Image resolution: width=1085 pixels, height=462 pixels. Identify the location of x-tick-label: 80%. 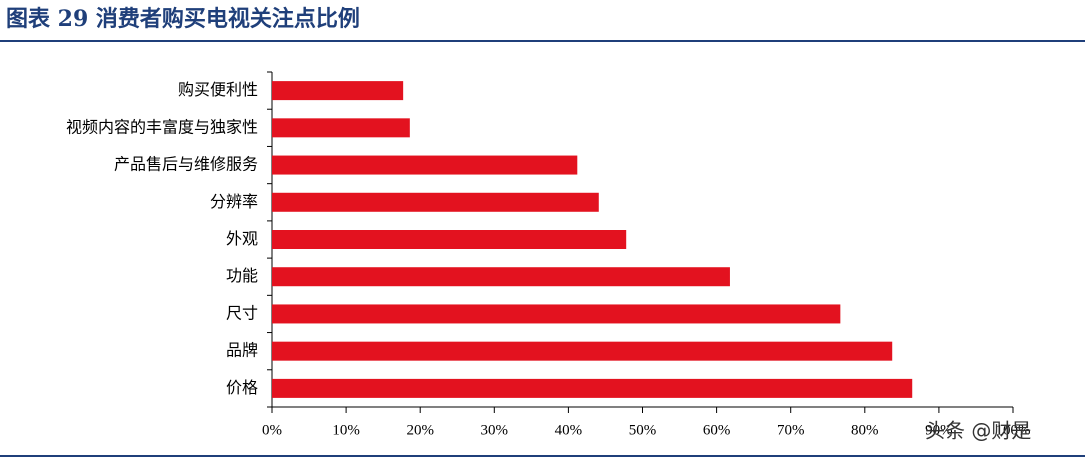
(865, 430).